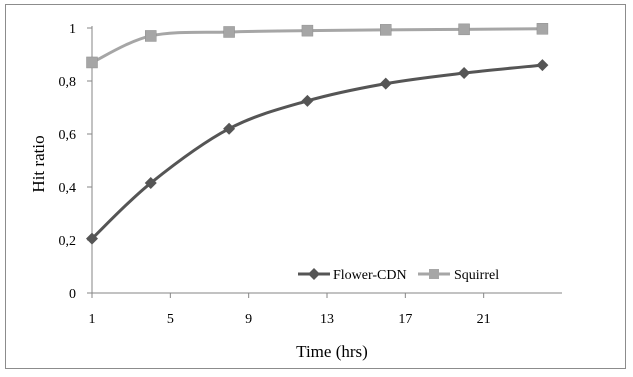 This screenshot has height=377, width=633. What do you see at coordinates (290, 310) in the screenshot?
I see `x-axis-ticks: 1 5 9 13 17 21` at bounding box center [290, 310].